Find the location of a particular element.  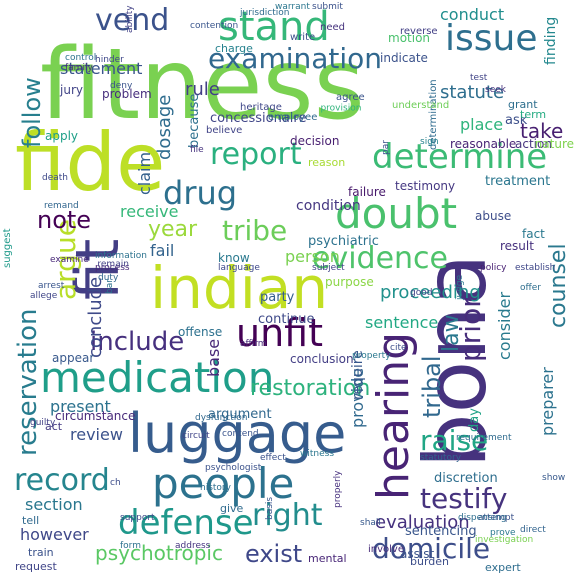

cloud-word-address: address is located at coordinates (193, 546).